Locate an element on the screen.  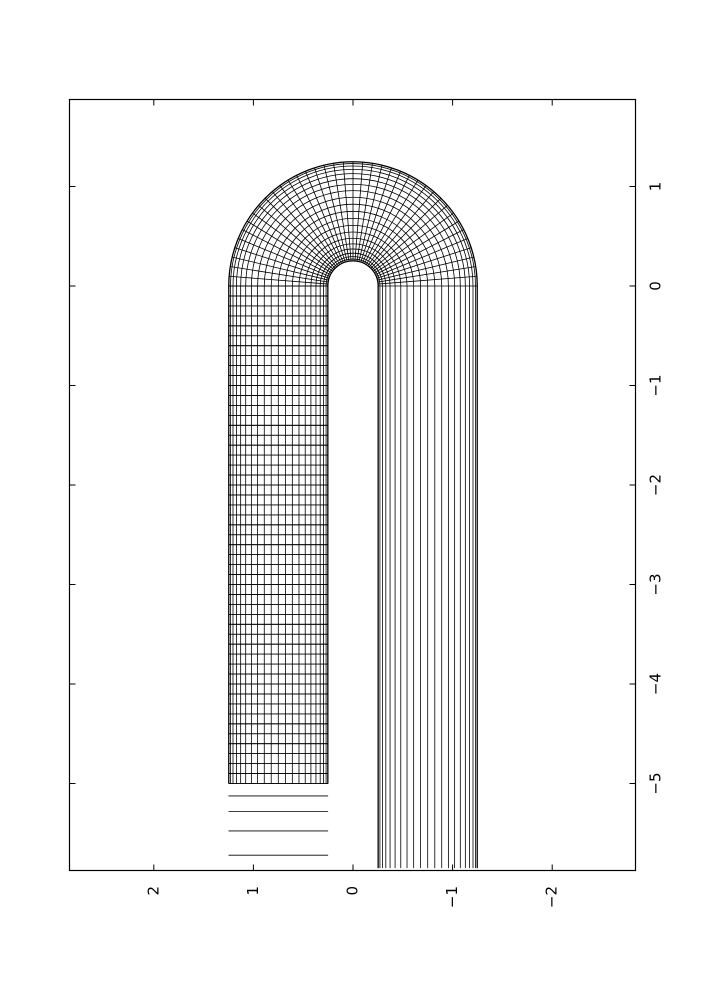
x-tick-label-6: 1 is located at coordinates (656, 187).